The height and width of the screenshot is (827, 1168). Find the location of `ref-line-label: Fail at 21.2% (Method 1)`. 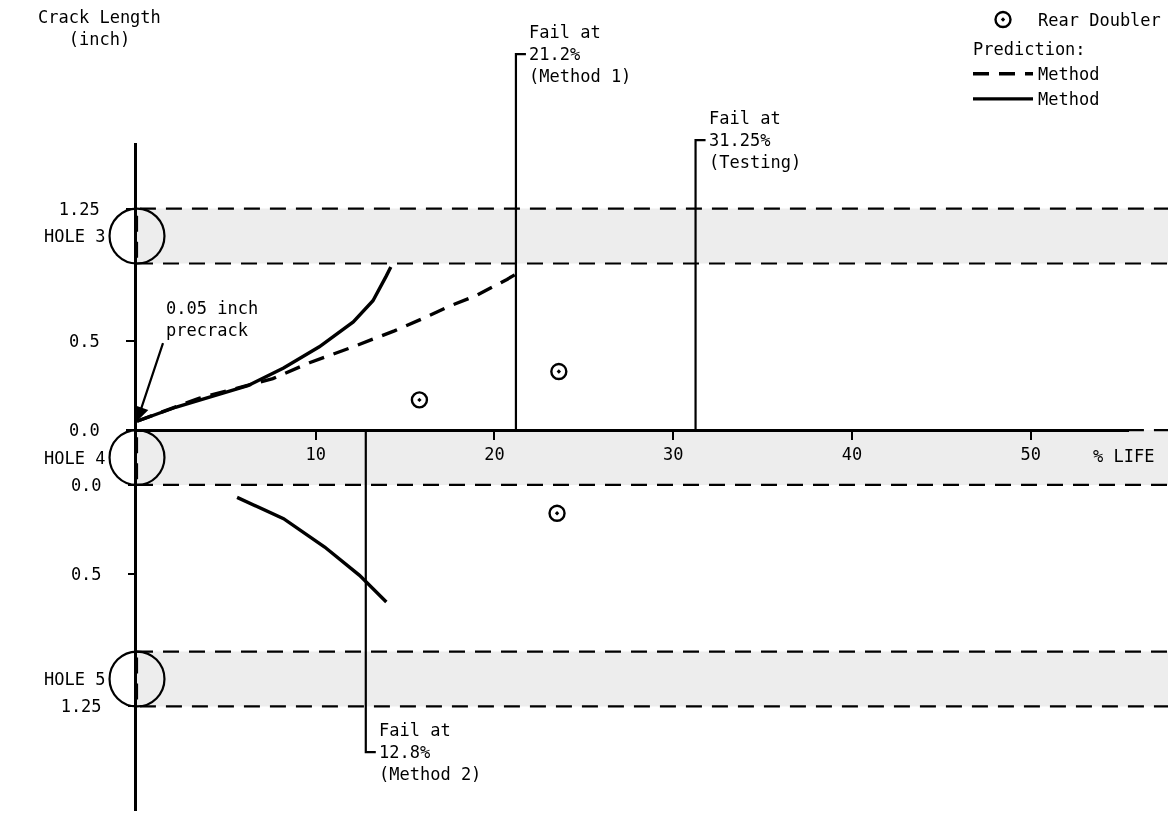

ref-line-label: Fail at 21.2% (Method 1) is located at coordinates (580, 54).